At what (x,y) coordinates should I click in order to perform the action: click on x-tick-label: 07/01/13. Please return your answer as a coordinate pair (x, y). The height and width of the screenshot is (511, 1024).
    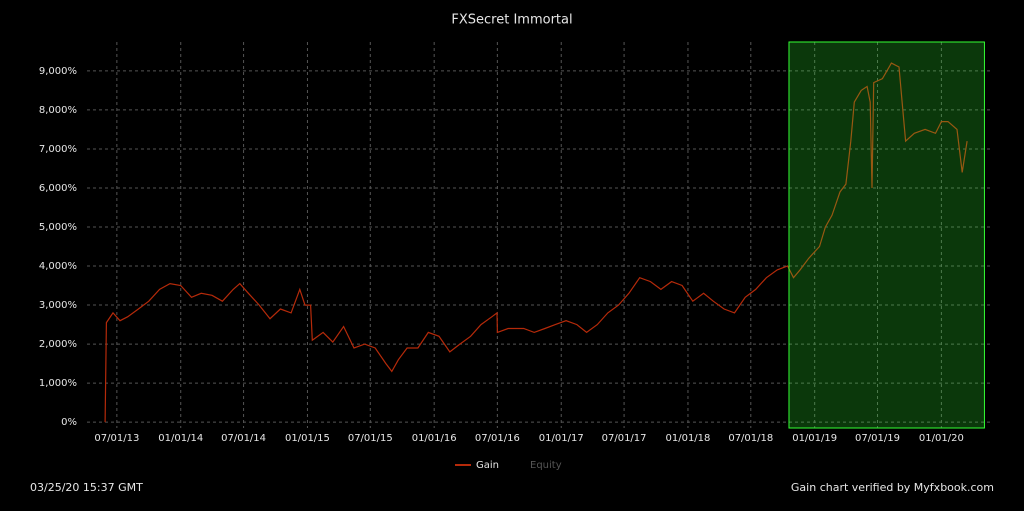
    Looking at the image, I should click on (116, 438).